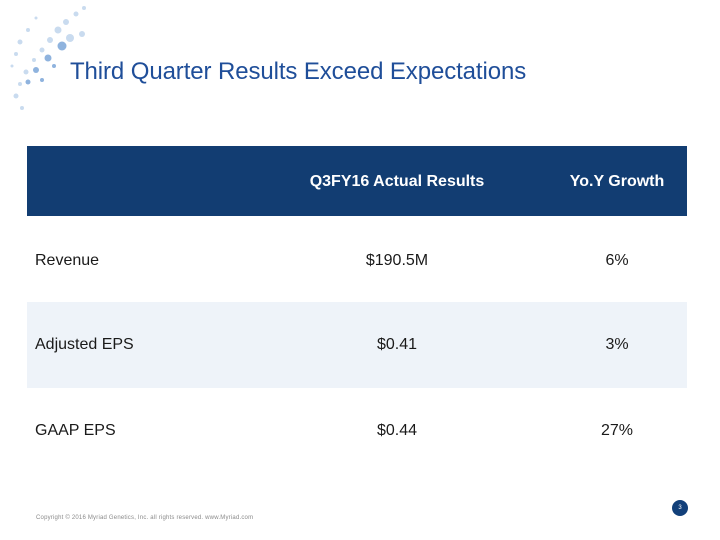 This screenshot has height=540, width=720. What do you see at coordinates (397, 181) in the screenshot?
I see `header-actual-results: Q3FY16 Actual Results` at bounding box center [397, 181].